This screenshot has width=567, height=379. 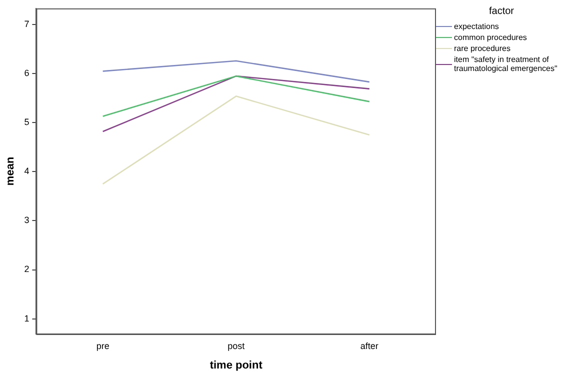 I want to click on legend-label: rare procedures, so click(x=482, y=48).